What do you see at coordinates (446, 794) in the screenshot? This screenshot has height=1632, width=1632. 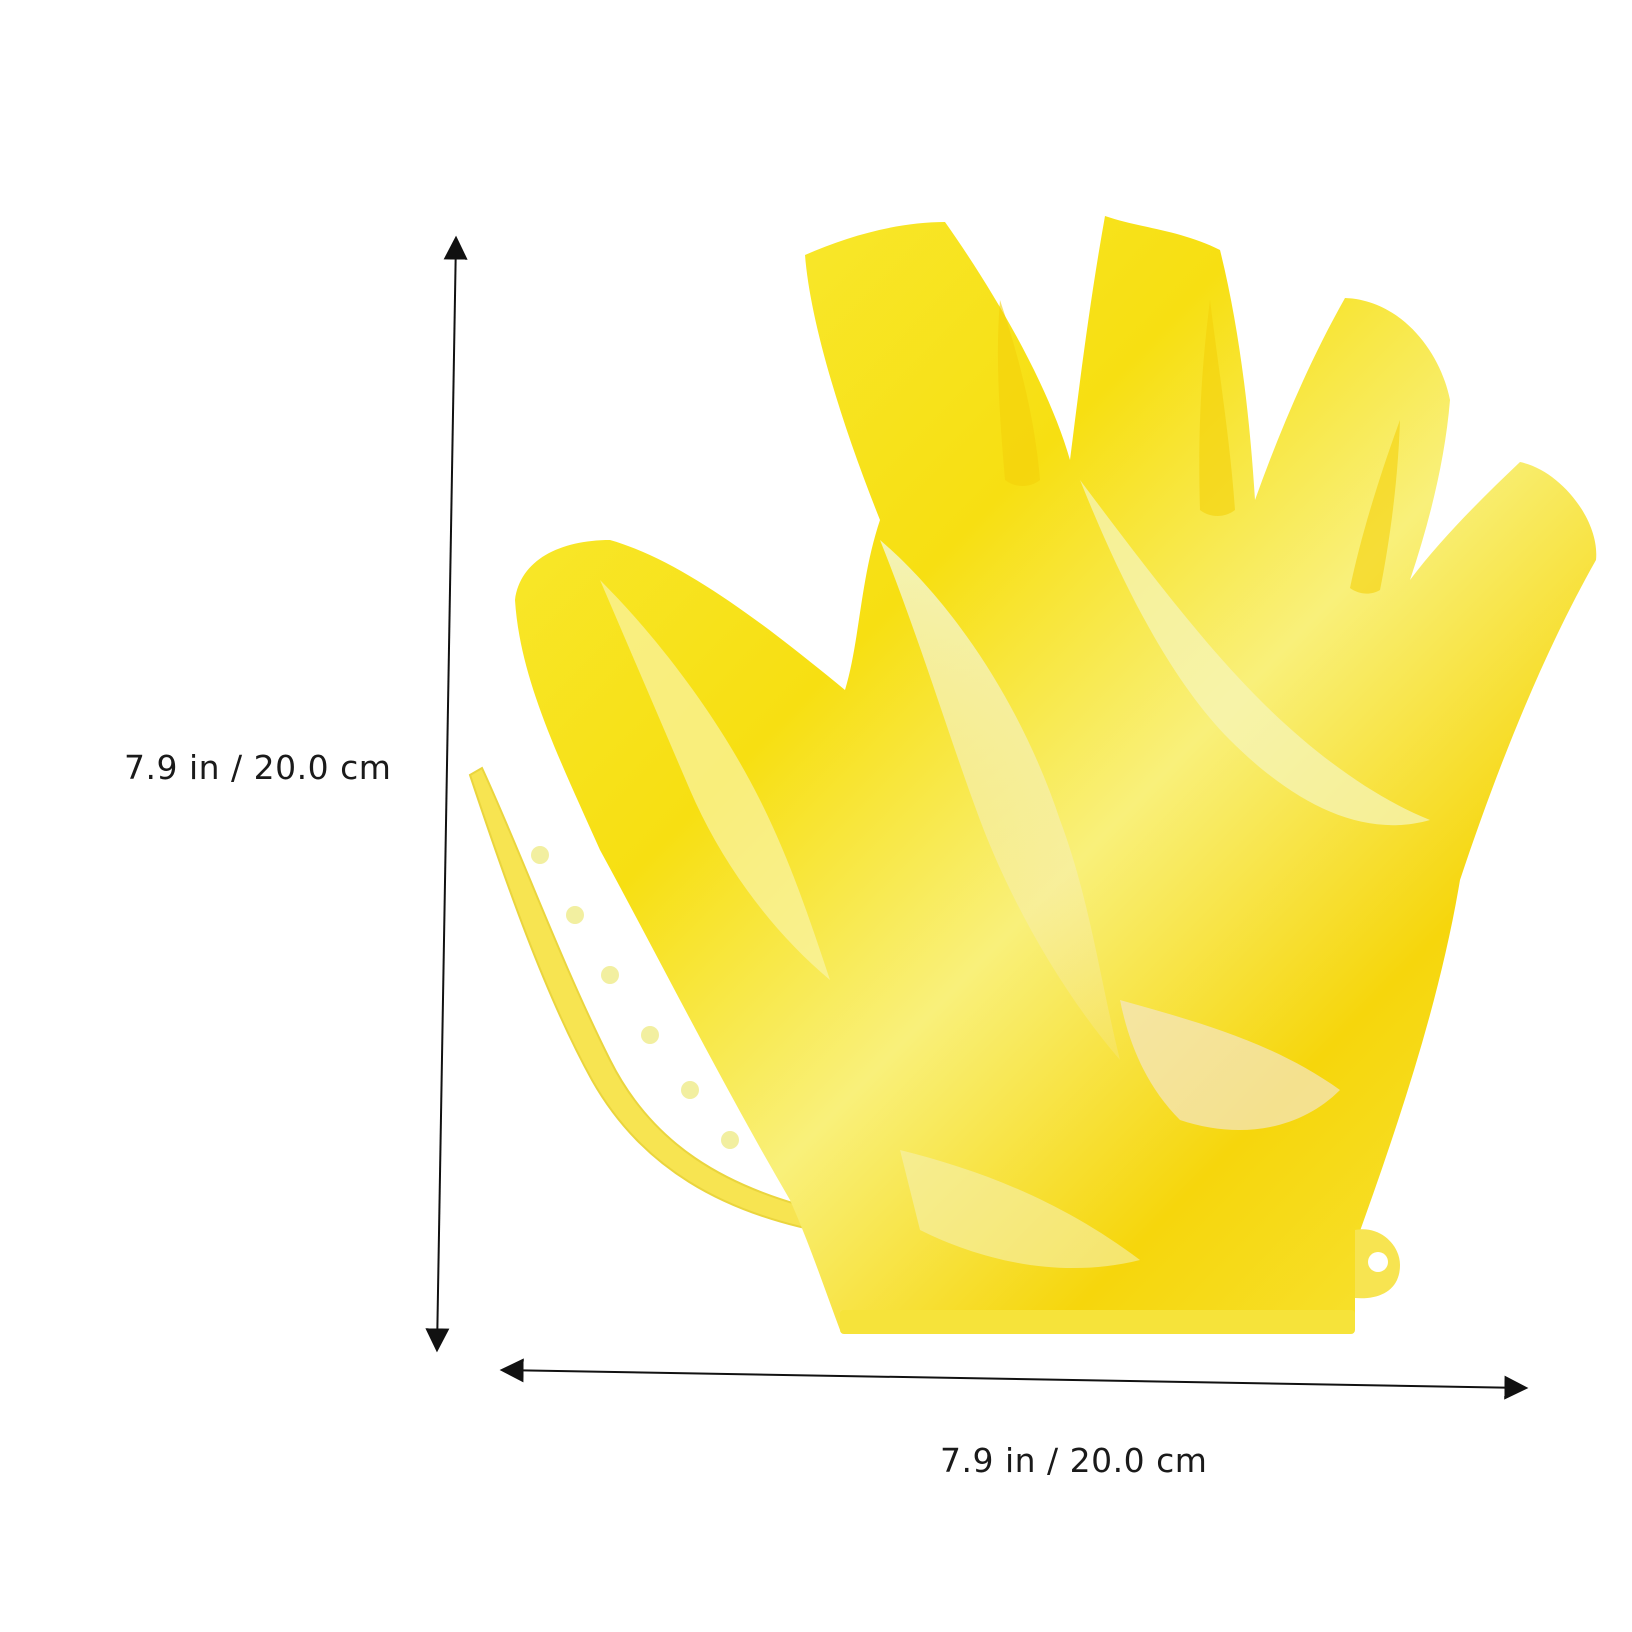 I see `height-dimension-arrow` at bounding box center [446, 794].